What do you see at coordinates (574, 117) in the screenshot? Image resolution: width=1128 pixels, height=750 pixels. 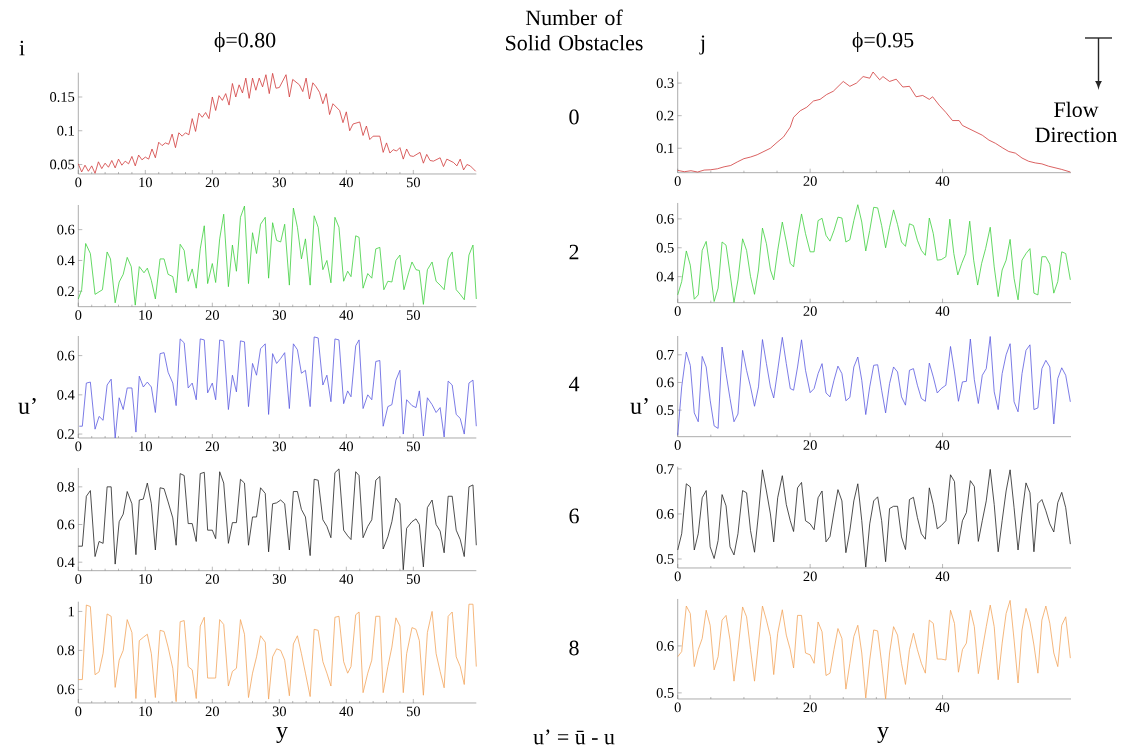 I see `text: 0` at bounding box center [574, 117].